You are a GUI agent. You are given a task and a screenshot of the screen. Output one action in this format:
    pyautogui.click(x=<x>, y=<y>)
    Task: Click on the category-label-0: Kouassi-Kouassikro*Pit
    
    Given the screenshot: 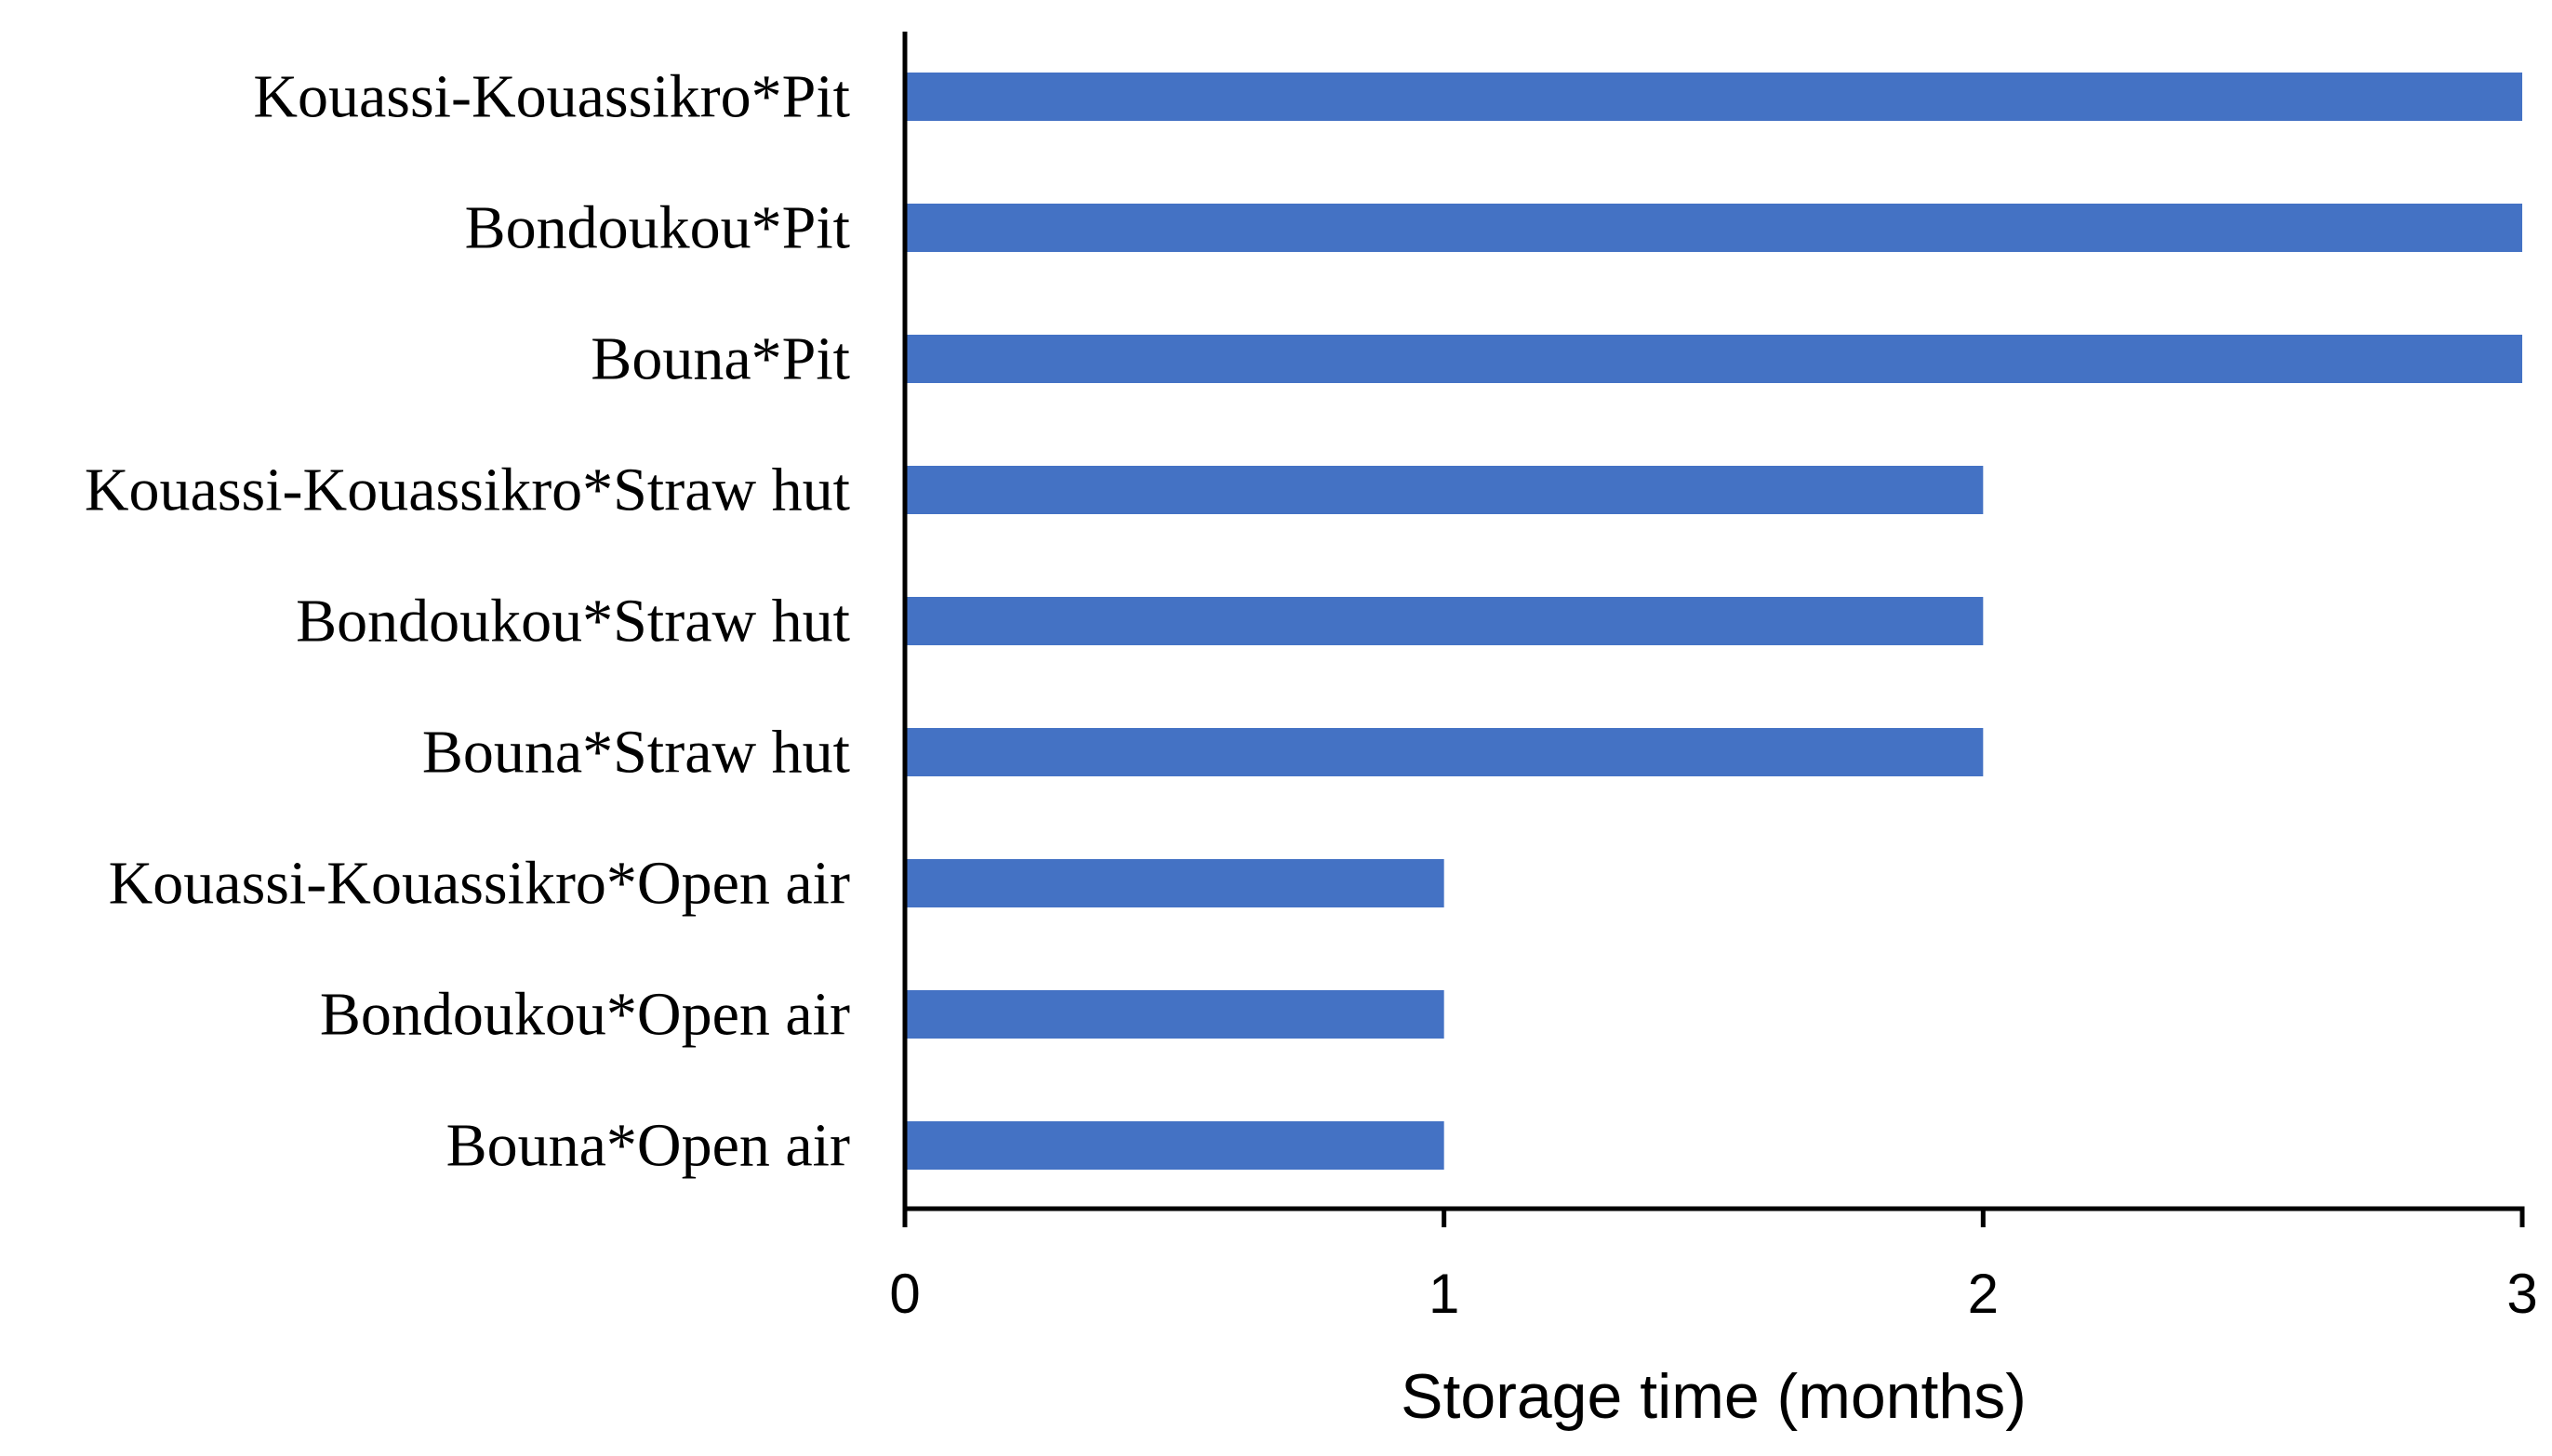 What is the action you would take?
    pyautogui.click(x=551, y=97)
    